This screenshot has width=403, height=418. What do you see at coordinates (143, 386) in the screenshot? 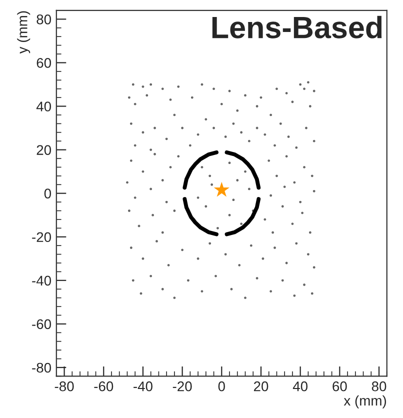
I see `x-tick-label: -40` at bounding box center [143, 386].